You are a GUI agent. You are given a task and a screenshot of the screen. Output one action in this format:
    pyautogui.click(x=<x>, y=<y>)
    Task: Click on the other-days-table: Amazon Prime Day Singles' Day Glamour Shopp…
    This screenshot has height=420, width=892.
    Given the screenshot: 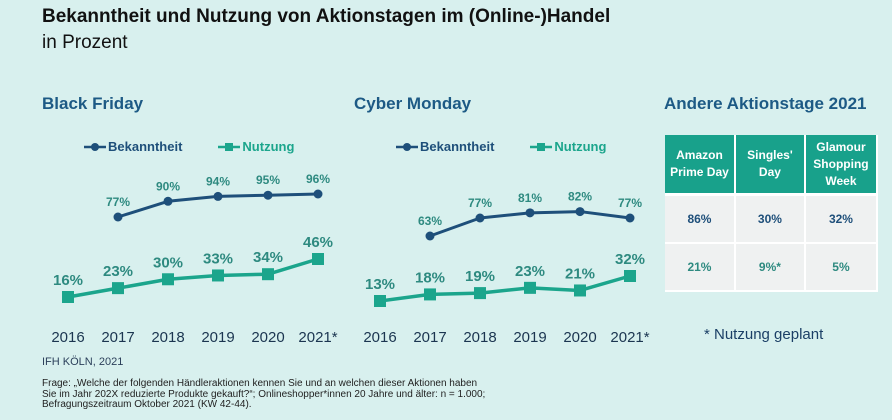 What is the action you would take?
    pyautogui.click(x=772, y=213)
    